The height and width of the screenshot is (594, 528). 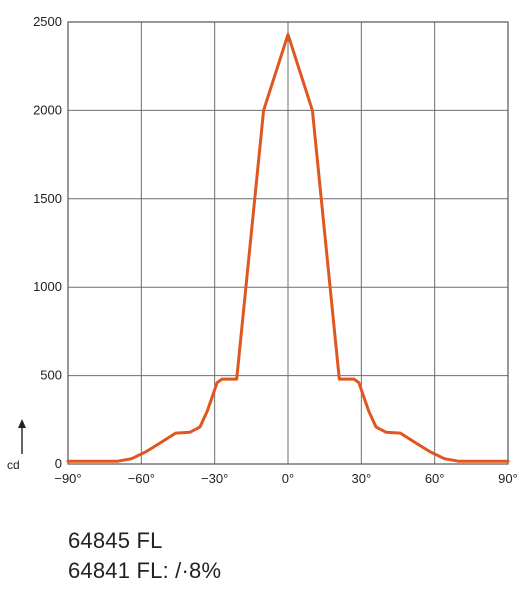 I want to click on x-tick-label: 30°, so click(x=361, y=478).